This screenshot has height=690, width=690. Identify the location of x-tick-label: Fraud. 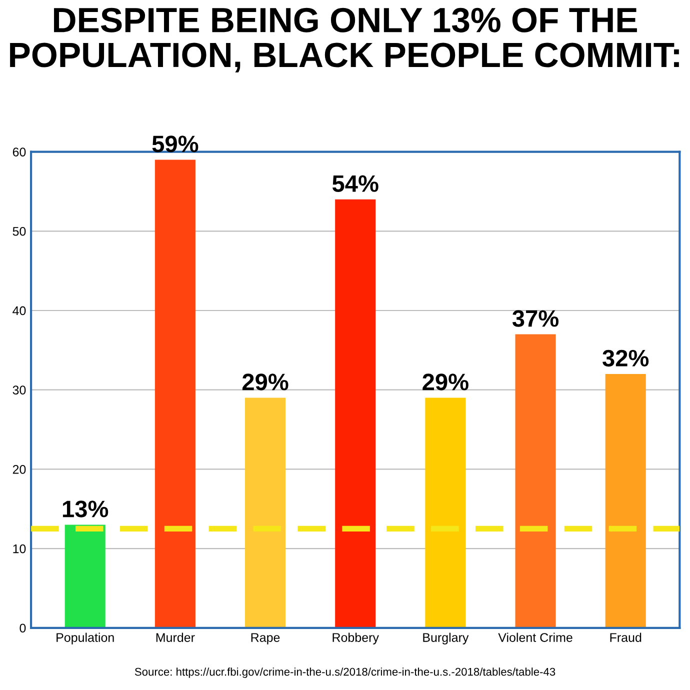
(626, 637).